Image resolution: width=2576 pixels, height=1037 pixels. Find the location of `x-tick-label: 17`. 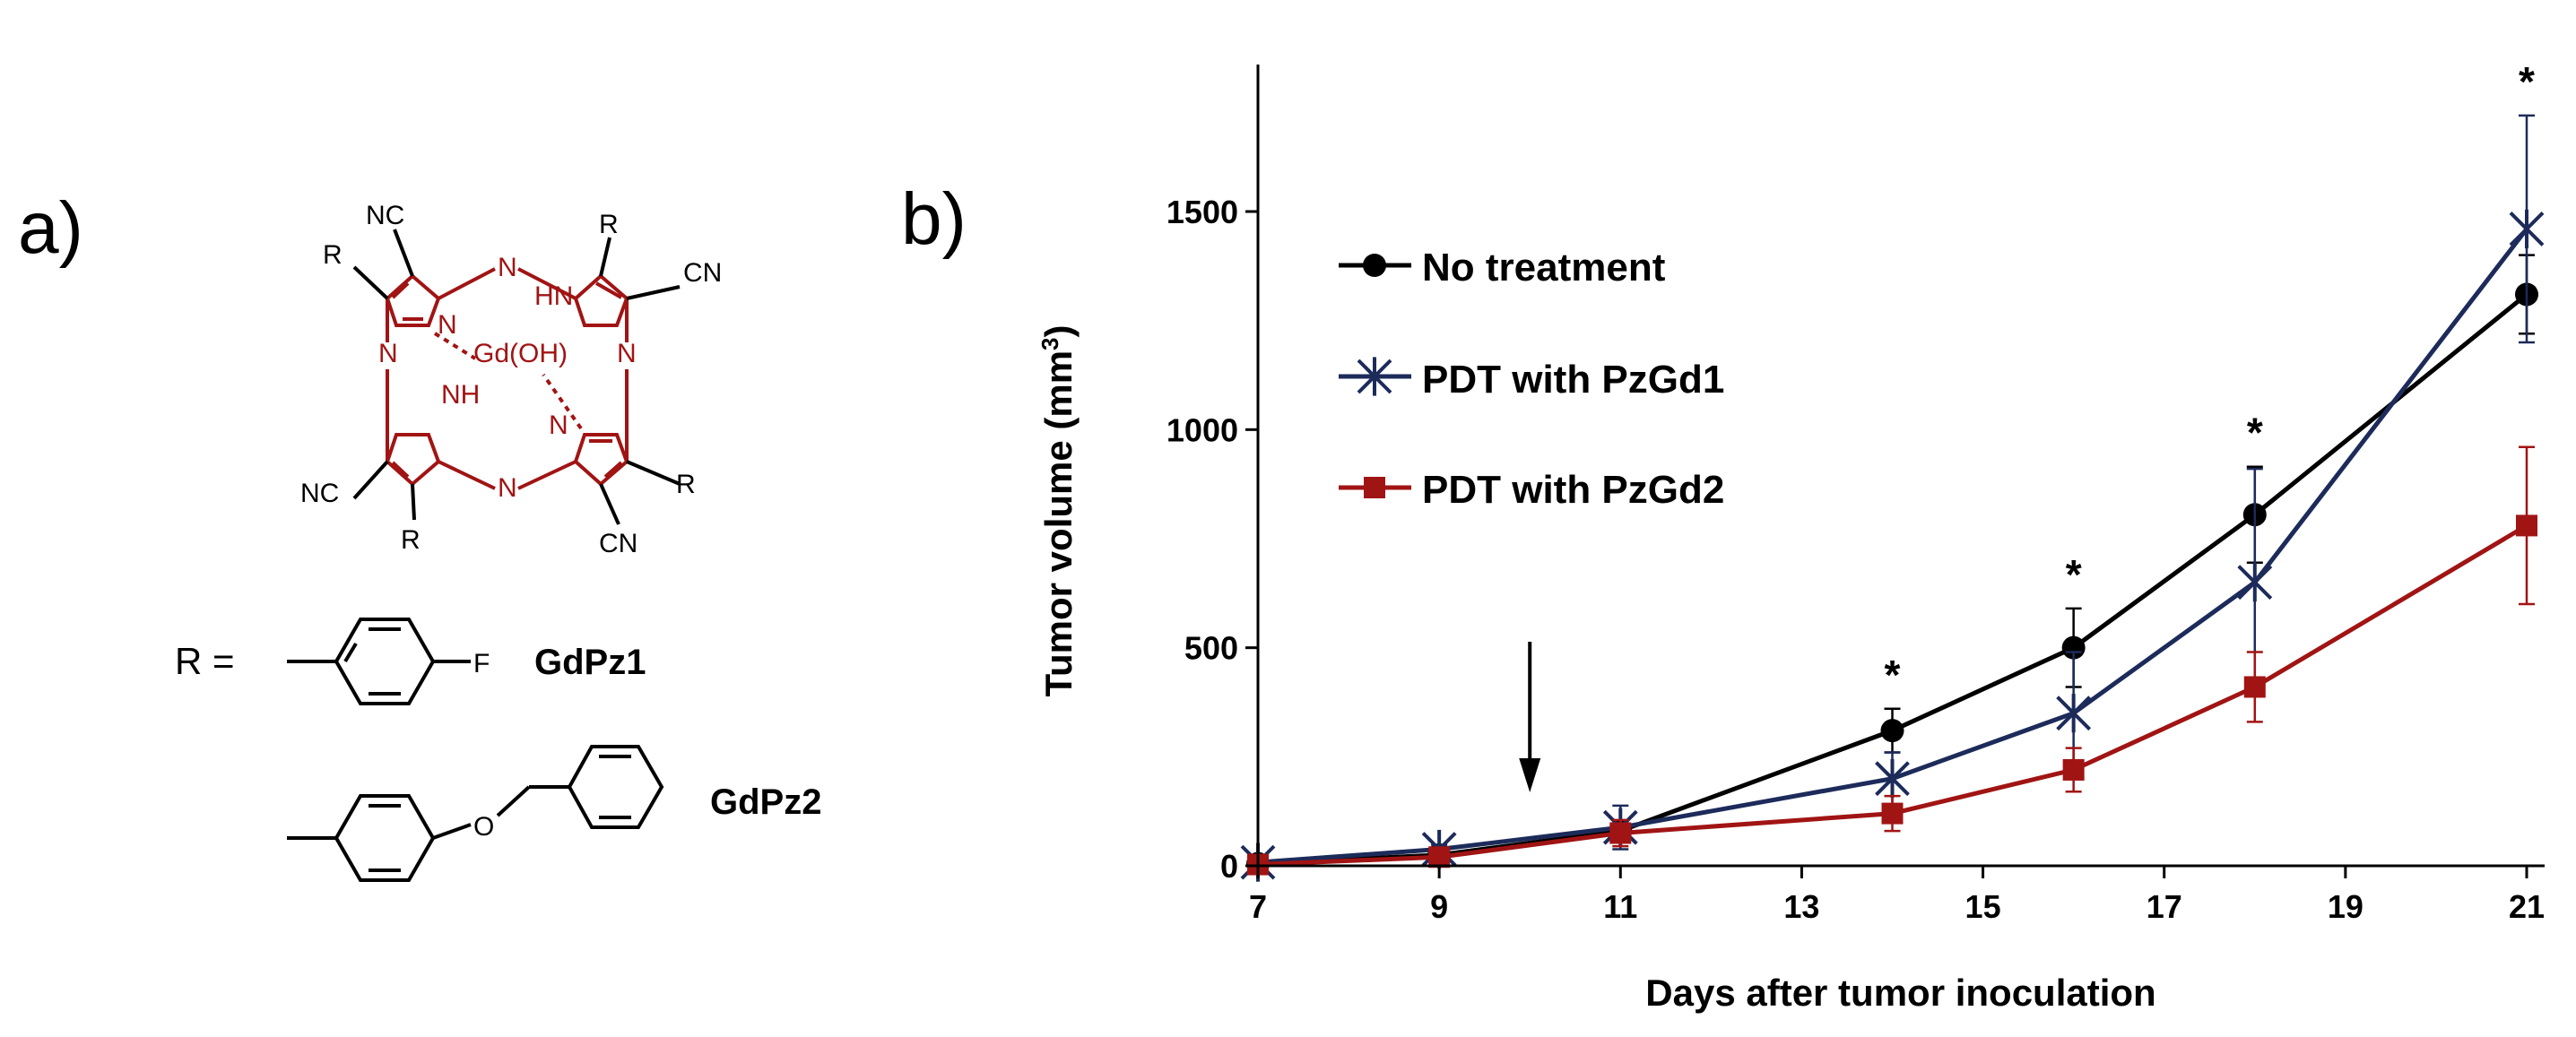

x-tick-label: 17 is located at coordinates (2164, 906).